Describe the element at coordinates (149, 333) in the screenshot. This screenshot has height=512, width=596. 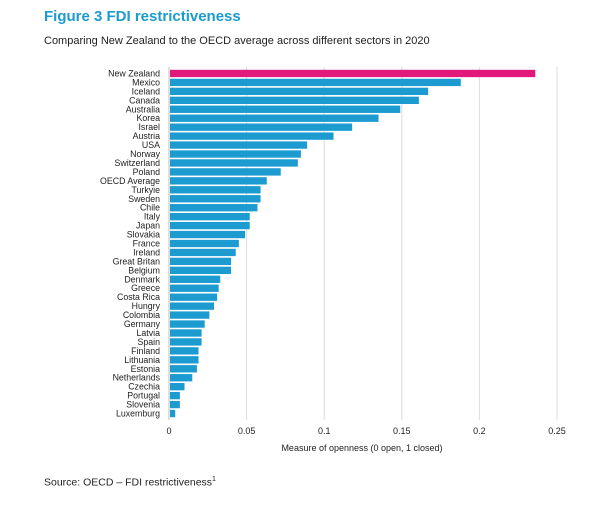
I see `category-label: Latvia` at that location.